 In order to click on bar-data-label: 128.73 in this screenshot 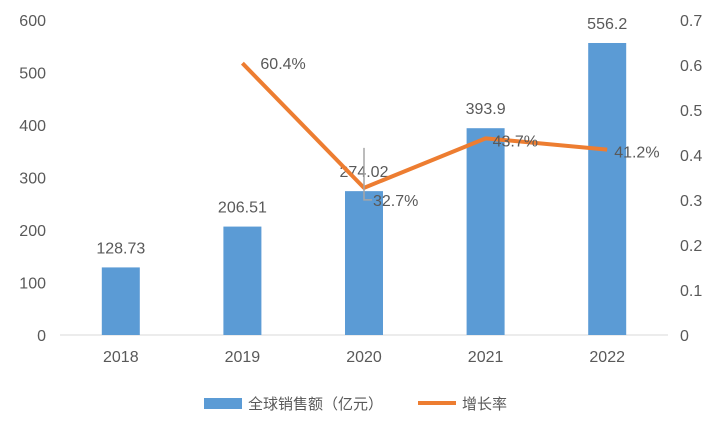, I will do `click(120, 248)`.